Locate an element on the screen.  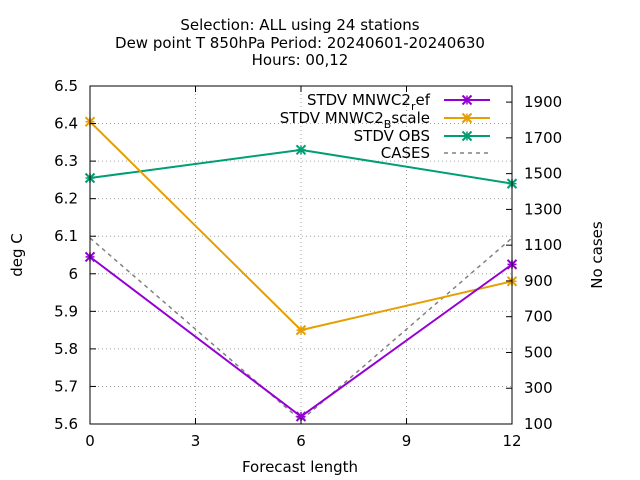
x-tick-label: 12 is located at coordinates (511, 441).